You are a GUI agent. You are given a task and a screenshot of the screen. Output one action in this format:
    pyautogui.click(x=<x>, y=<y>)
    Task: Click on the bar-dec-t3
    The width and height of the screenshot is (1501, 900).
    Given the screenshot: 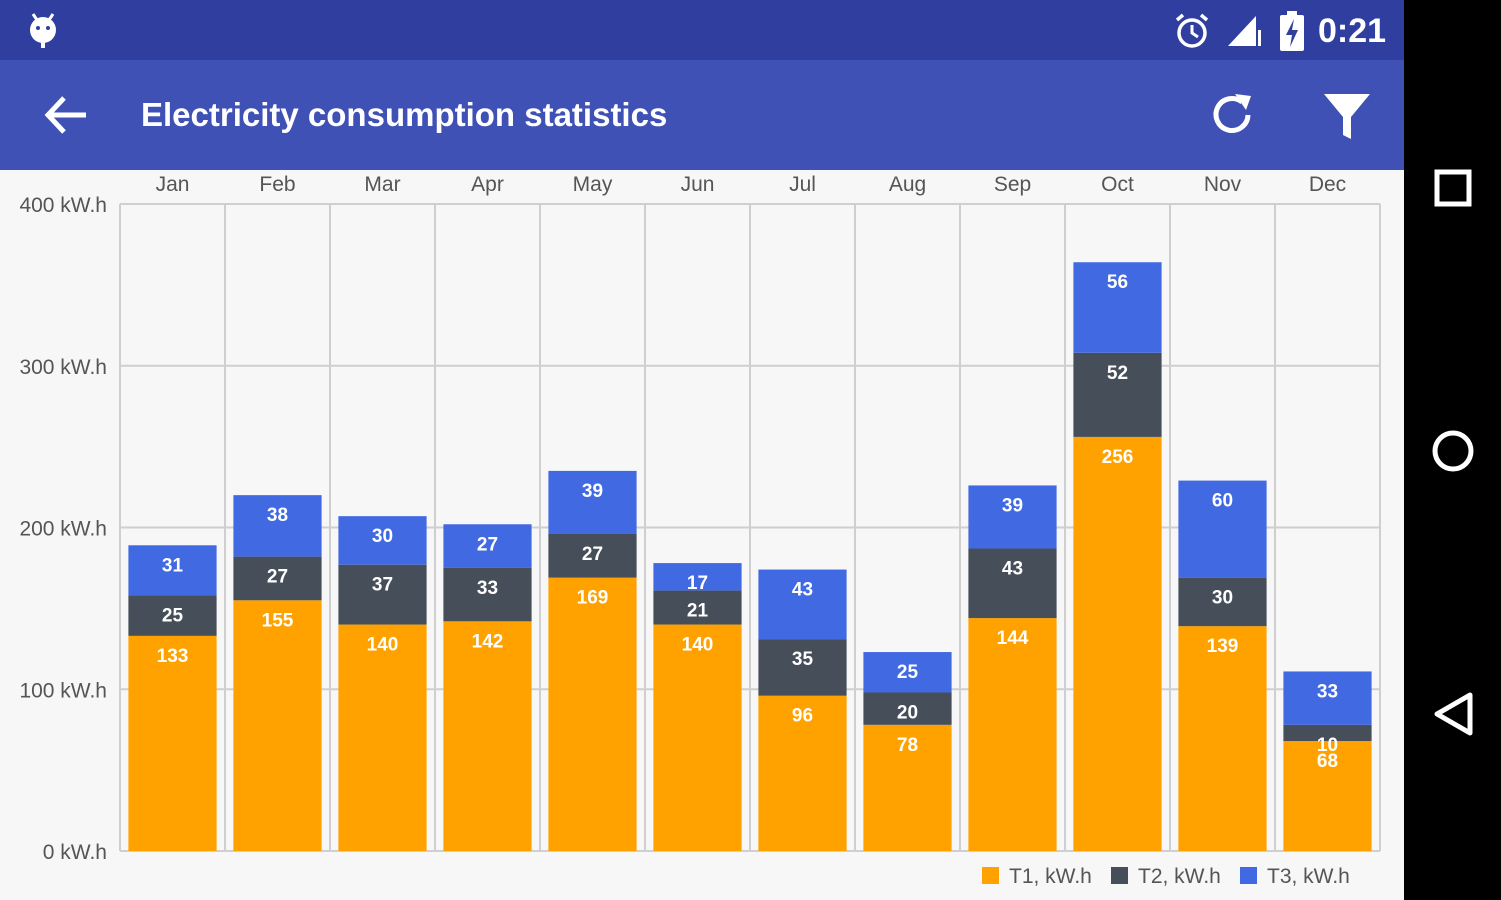 What is the action you would take?
    pyautogui.click(x=1327, y=698)
    